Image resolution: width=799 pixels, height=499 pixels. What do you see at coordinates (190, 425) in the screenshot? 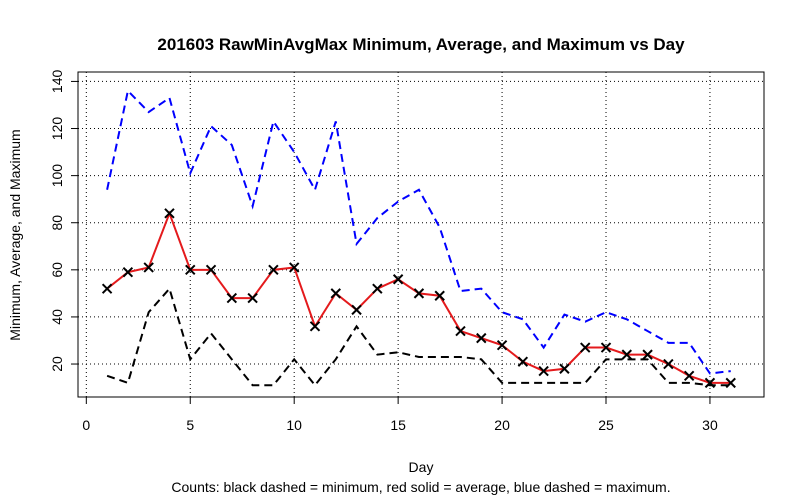
I see `x-tick-label: 5` at bounding box center [190, 425].